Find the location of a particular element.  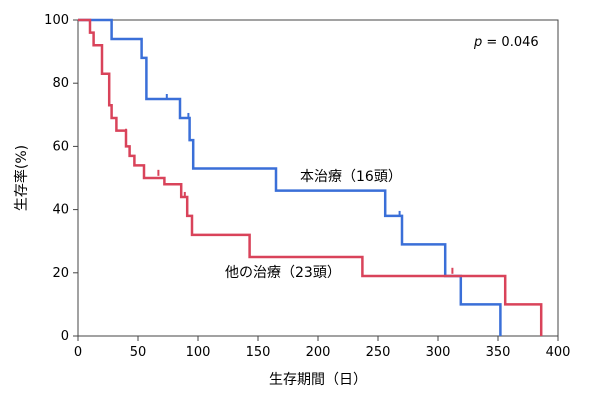

y-tick-label: 100 is located at coordinates (56, 20).